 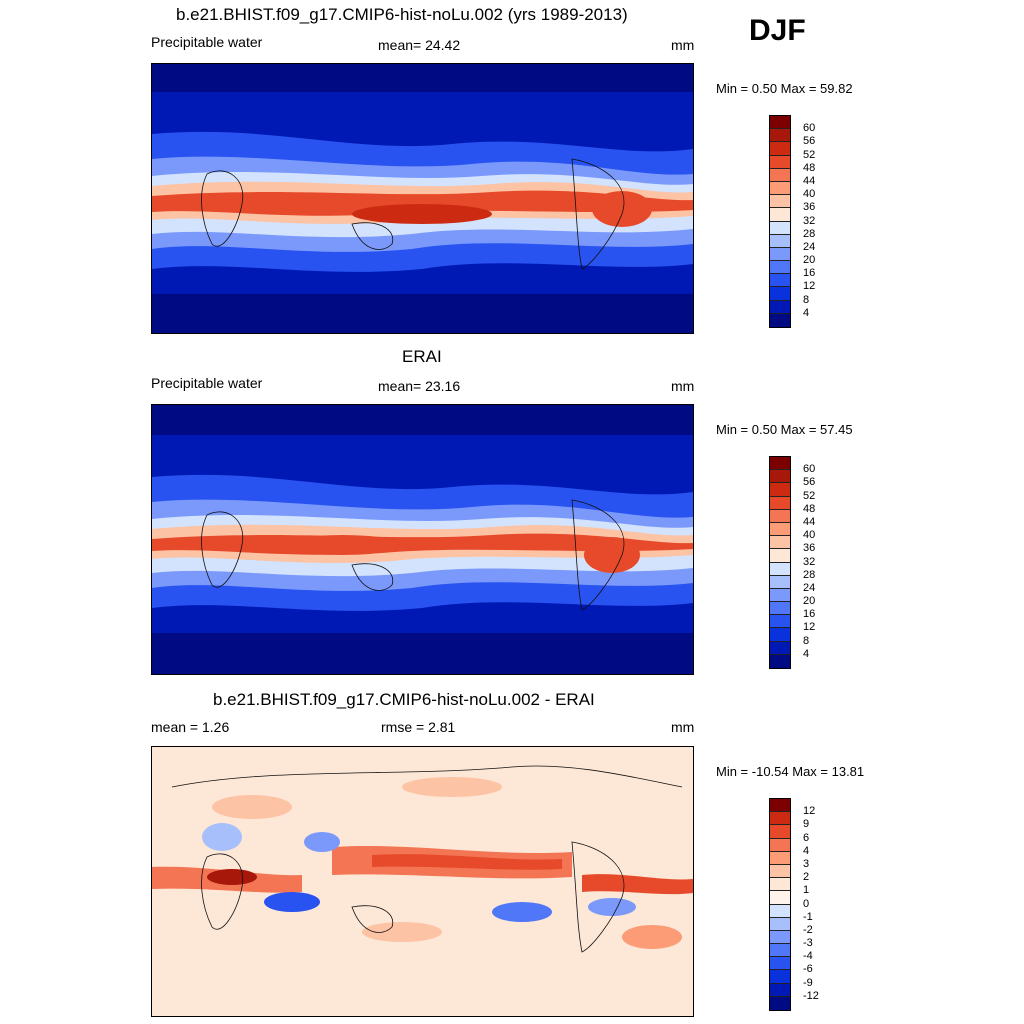 I want to click on colorbar-tick-label: -3, so click(x=808, y=943).